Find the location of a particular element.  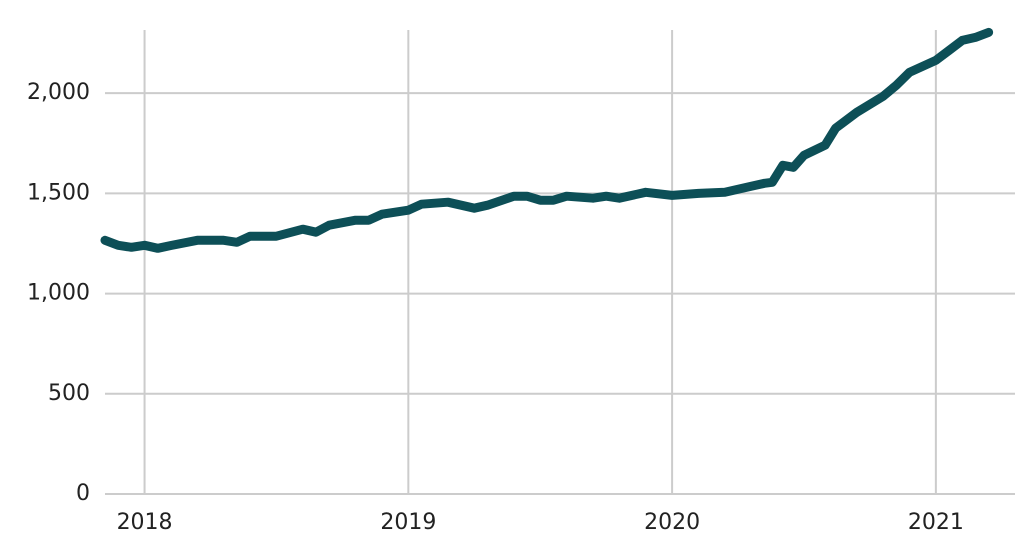

y-tick-label: 0 is located at coordinates (83, 493).